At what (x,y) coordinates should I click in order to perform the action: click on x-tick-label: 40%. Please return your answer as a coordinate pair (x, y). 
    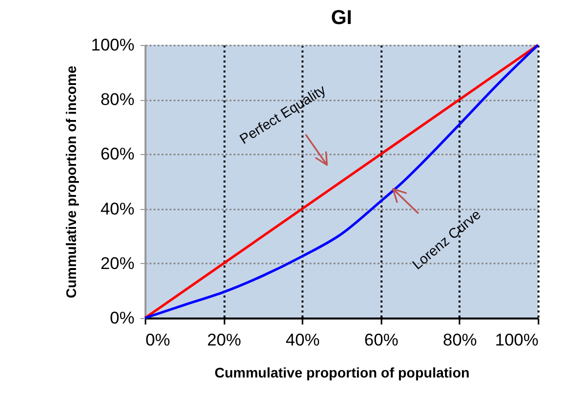
    Looking at the image, I should click on (303, 340).